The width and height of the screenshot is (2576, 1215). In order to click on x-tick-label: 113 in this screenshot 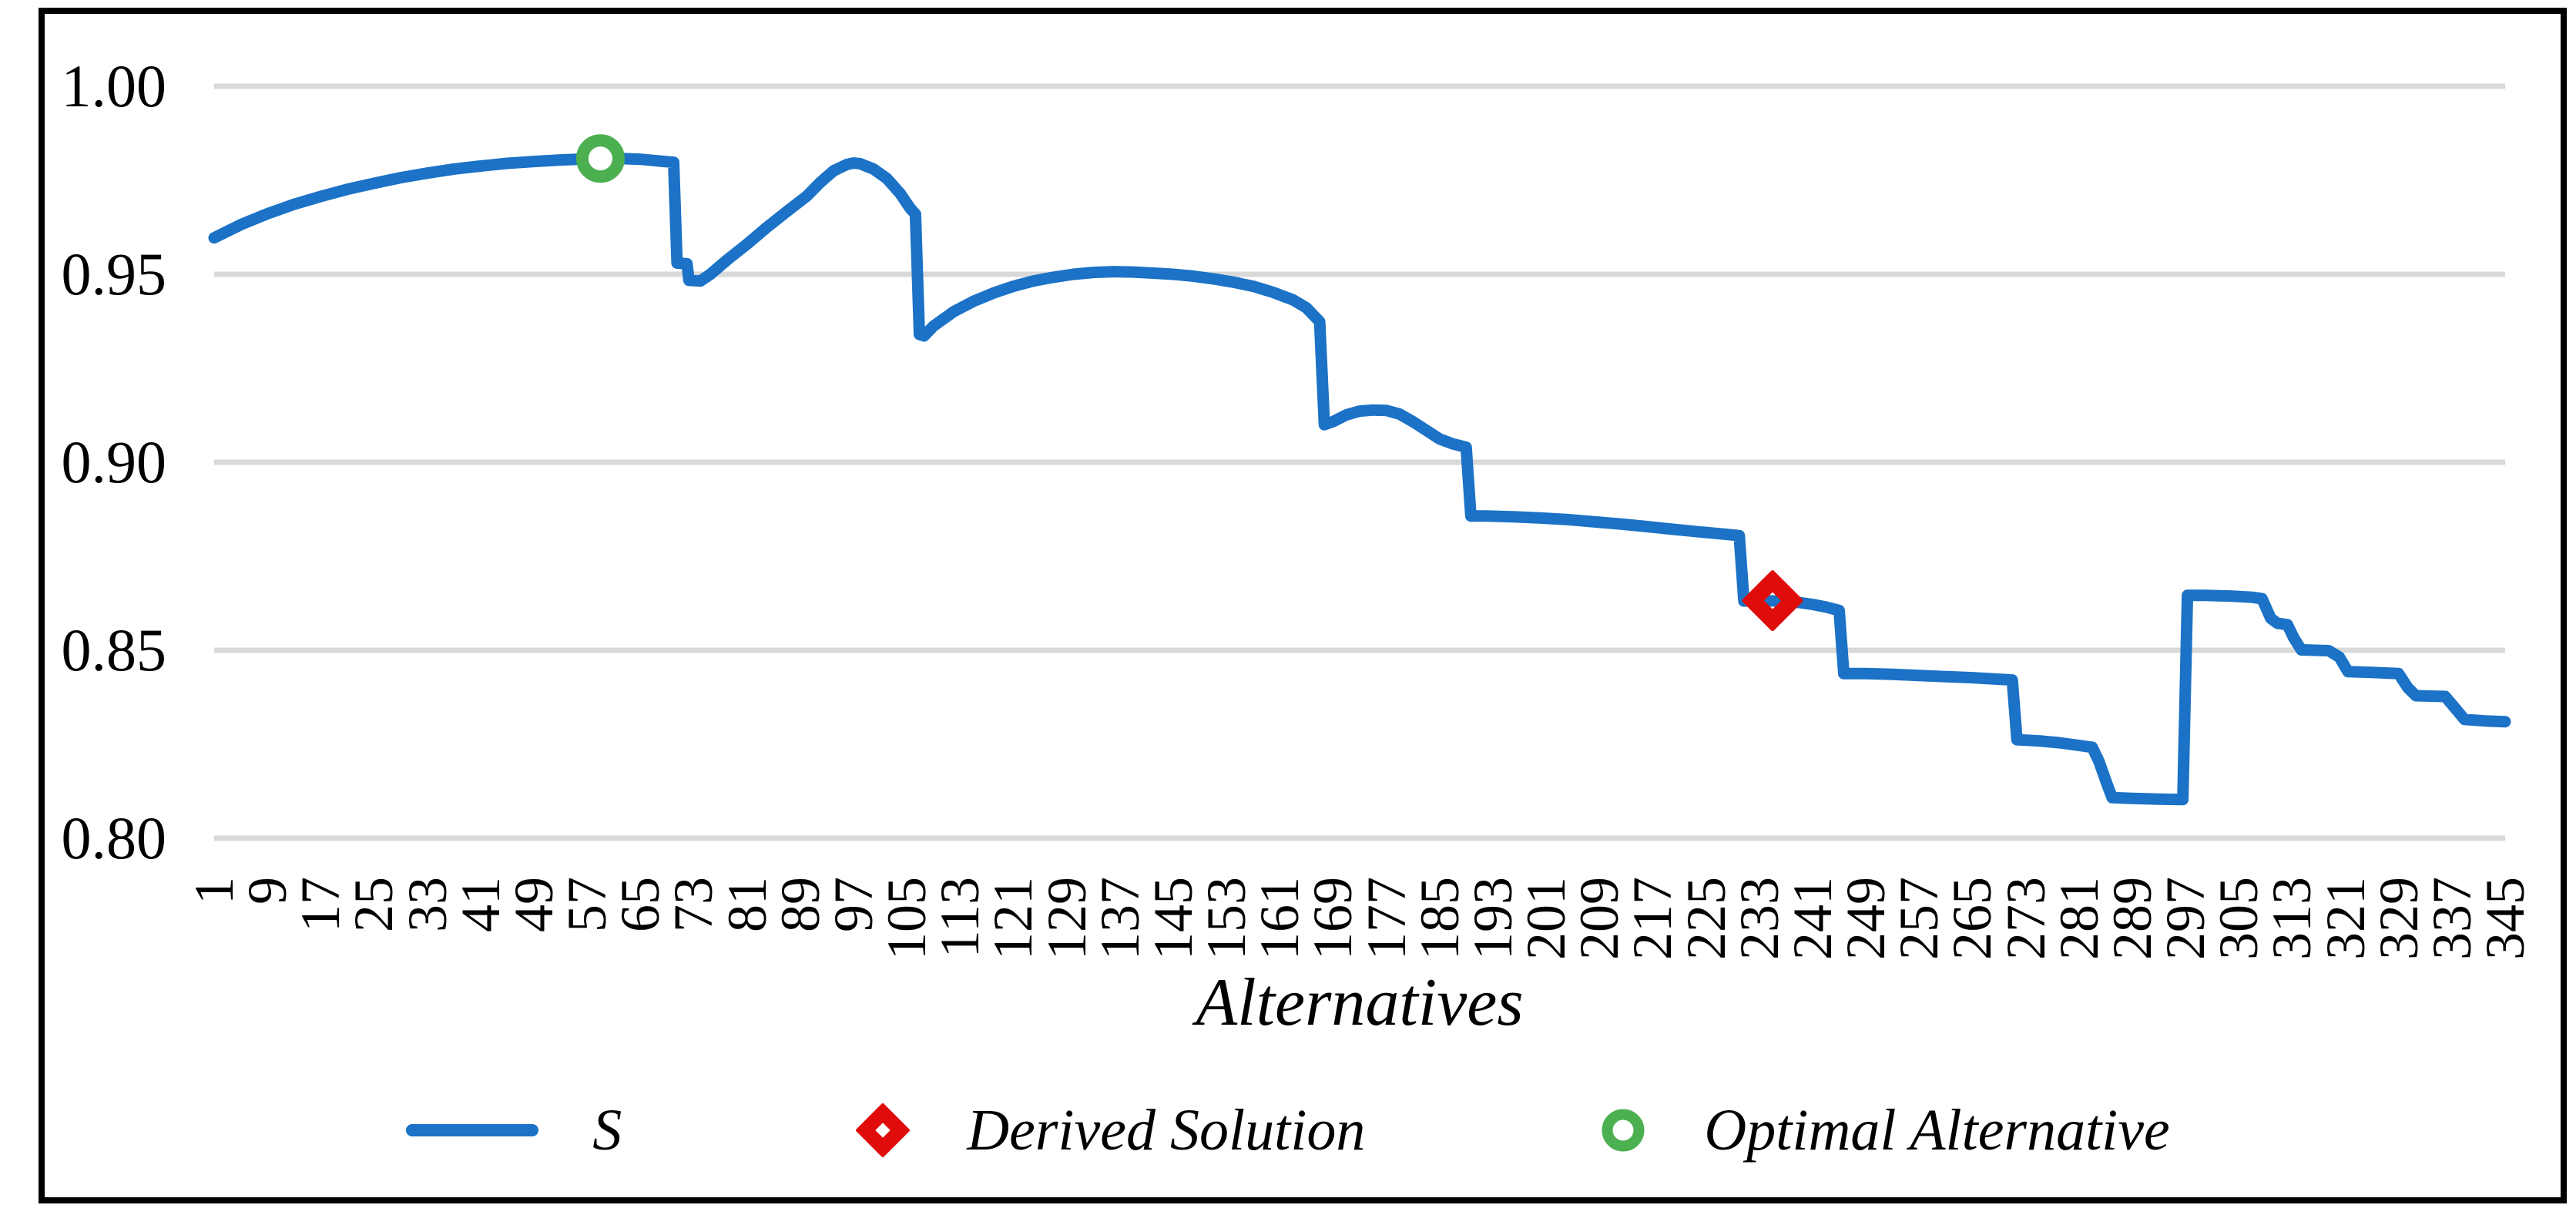, I will do `click(960, 918)`.